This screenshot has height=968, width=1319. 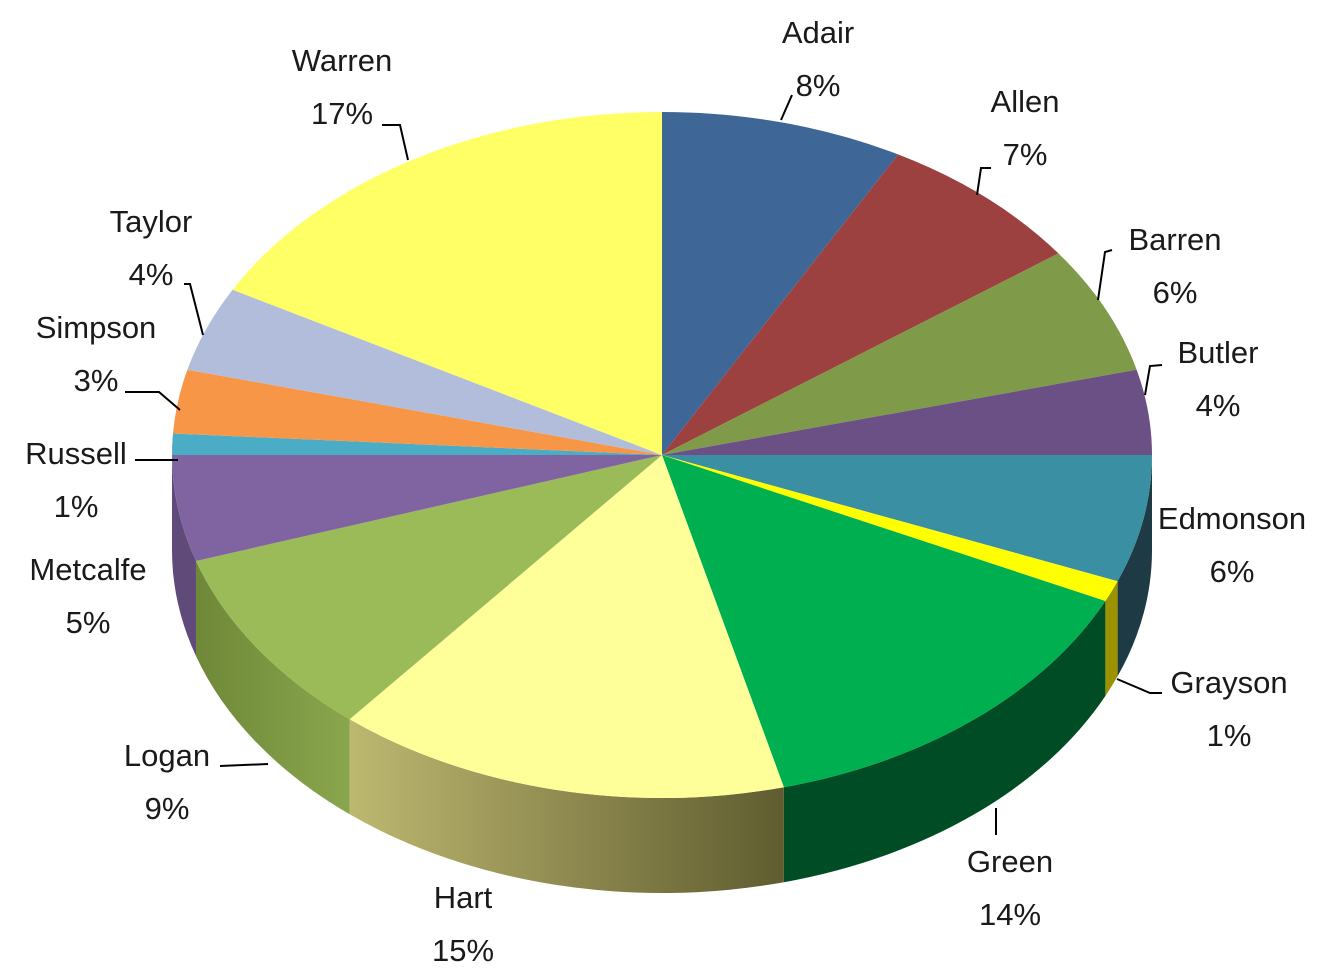 I want to click on data-label-name-simpson: Simpson, so click(x=96, y=327).